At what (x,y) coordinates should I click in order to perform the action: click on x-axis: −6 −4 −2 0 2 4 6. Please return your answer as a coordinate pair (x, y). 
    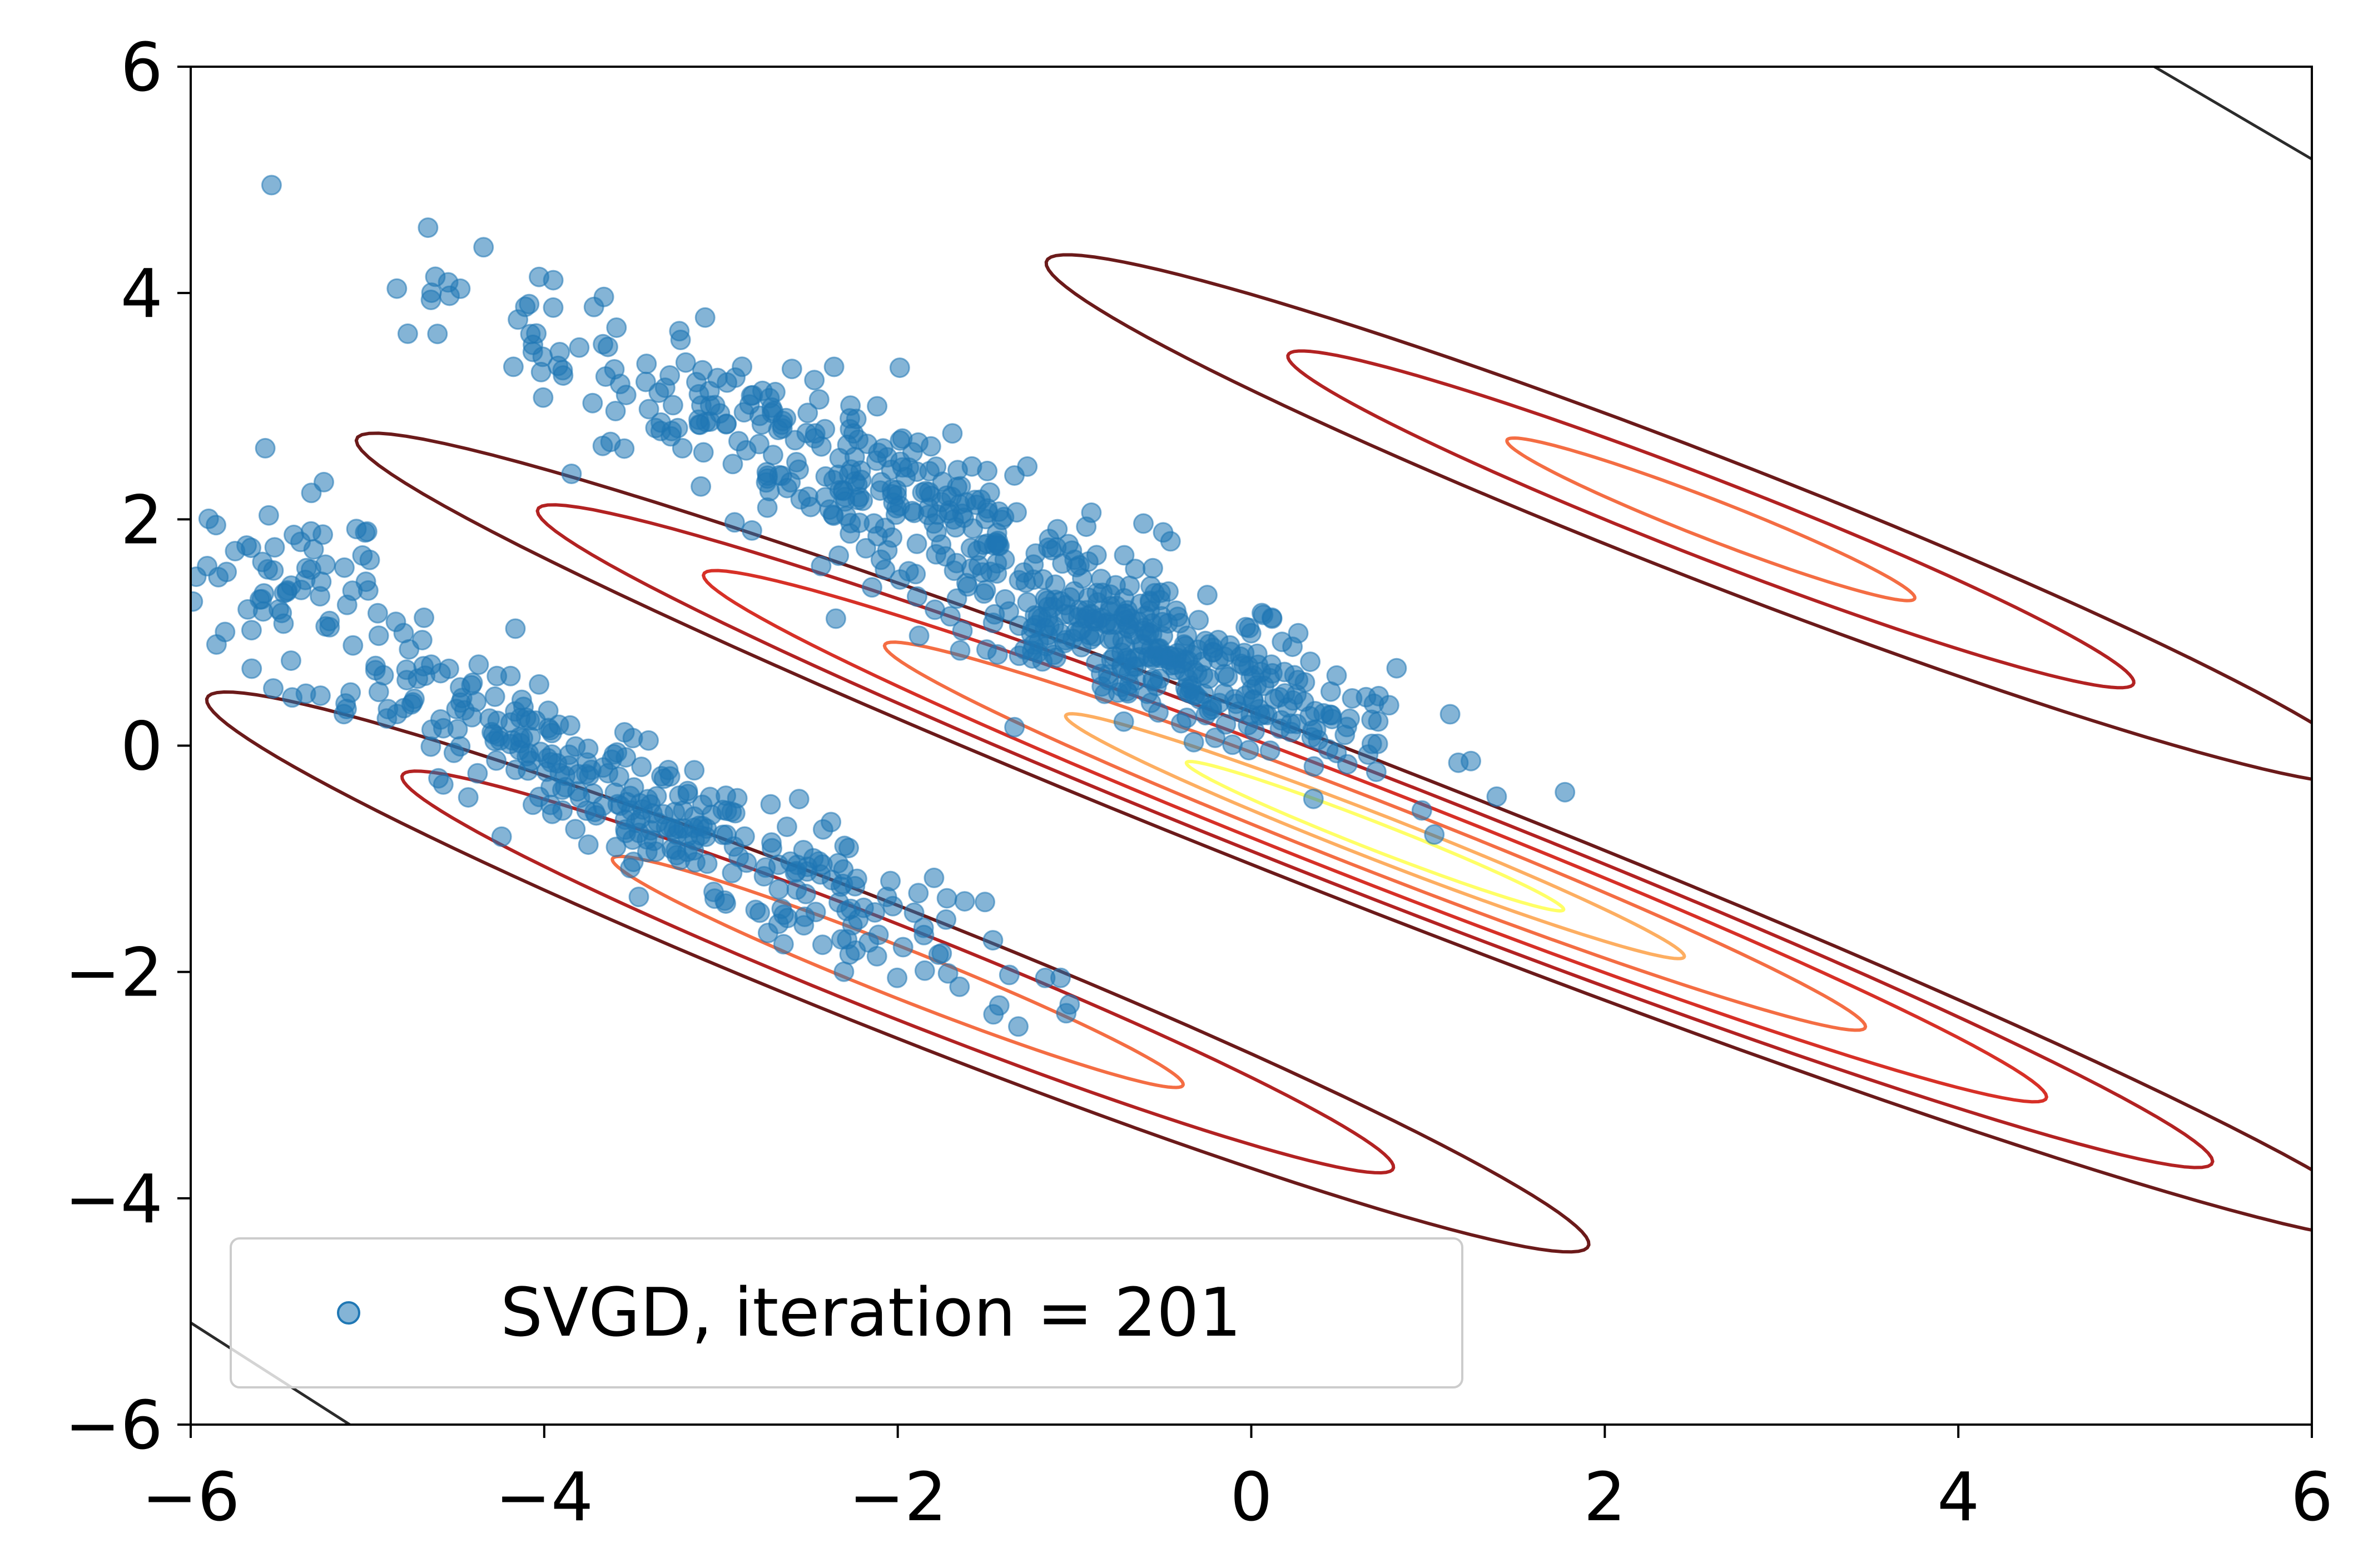
    Looking at the image, I should click on (1237, 1480).